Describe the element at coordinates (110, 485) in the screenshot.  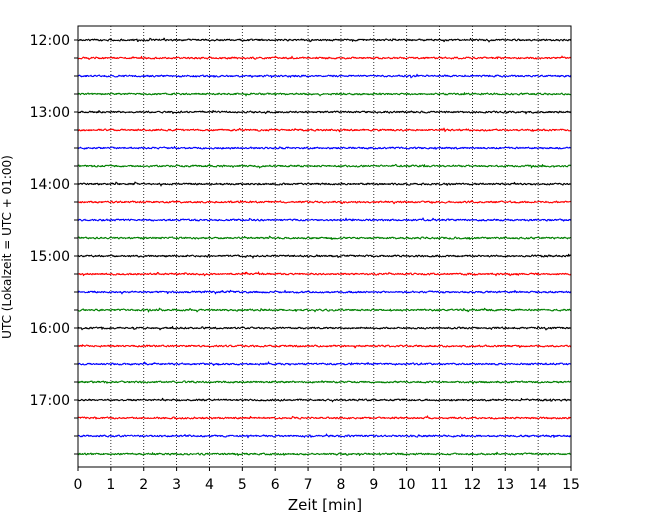
I see `x-tick-label: 1` at that location.